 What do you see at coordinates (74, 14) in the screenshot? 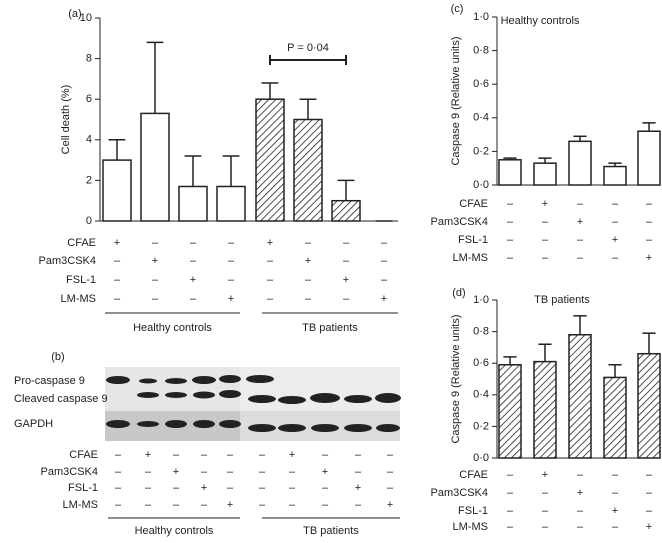
I see `panel-label: (a)` at bounding box center [74, 14].